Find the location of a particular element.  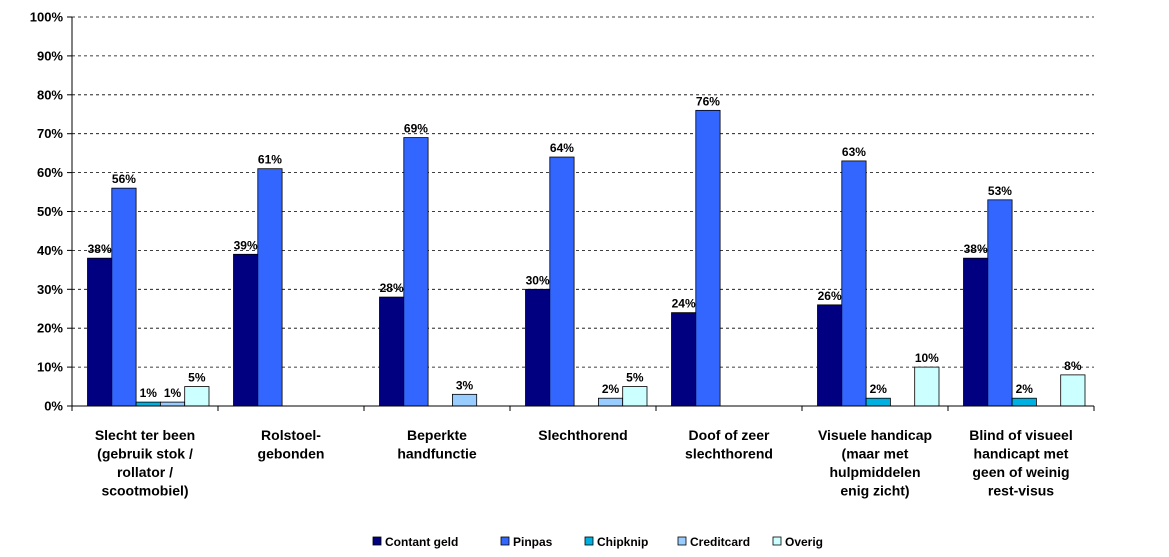

legend-item-overig: Overig is located at coordinates (797, 542).